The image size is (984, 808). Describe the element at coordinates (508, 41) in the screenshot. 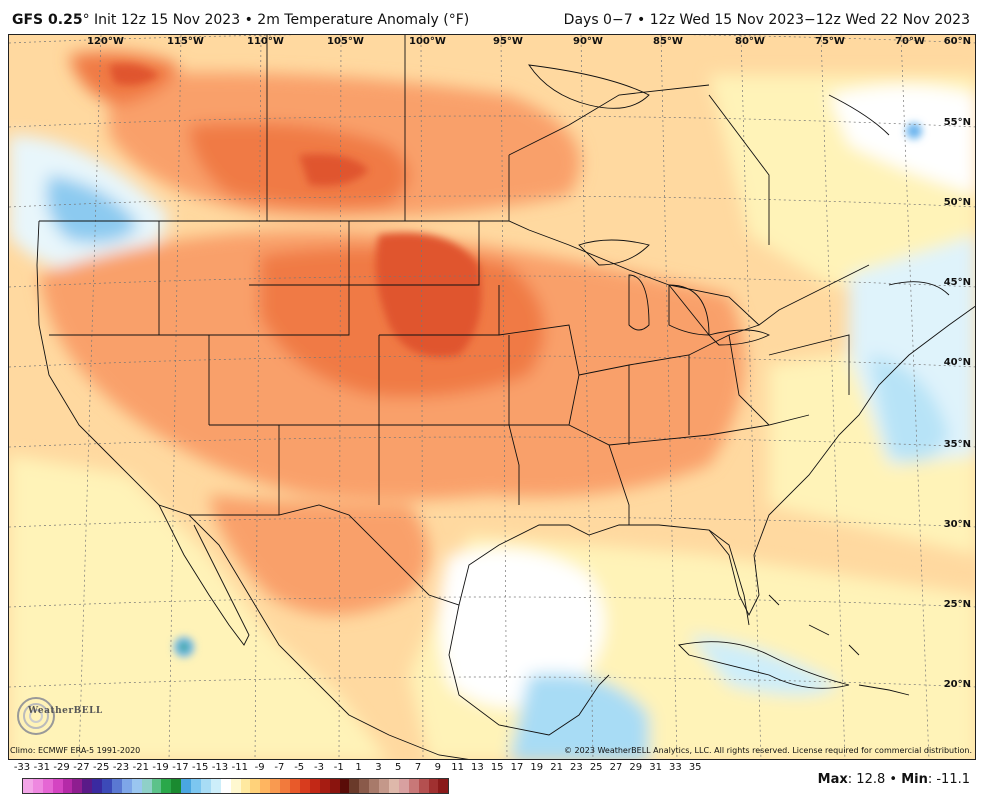

I see `lon-label: 95°W` at that location.